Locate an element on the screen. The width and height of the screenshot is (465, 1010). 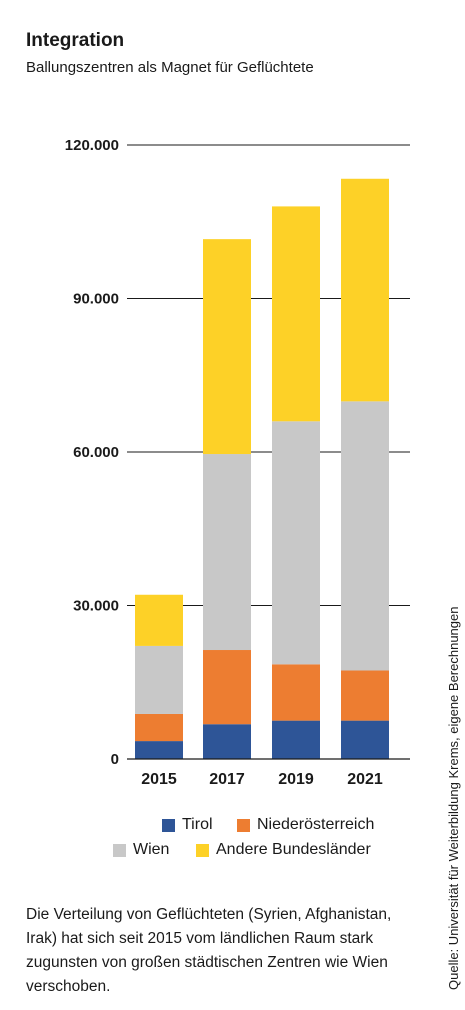
legend-item-andere-bundeslaender: Andere Bundesländer is located at coordinates (283, 850).